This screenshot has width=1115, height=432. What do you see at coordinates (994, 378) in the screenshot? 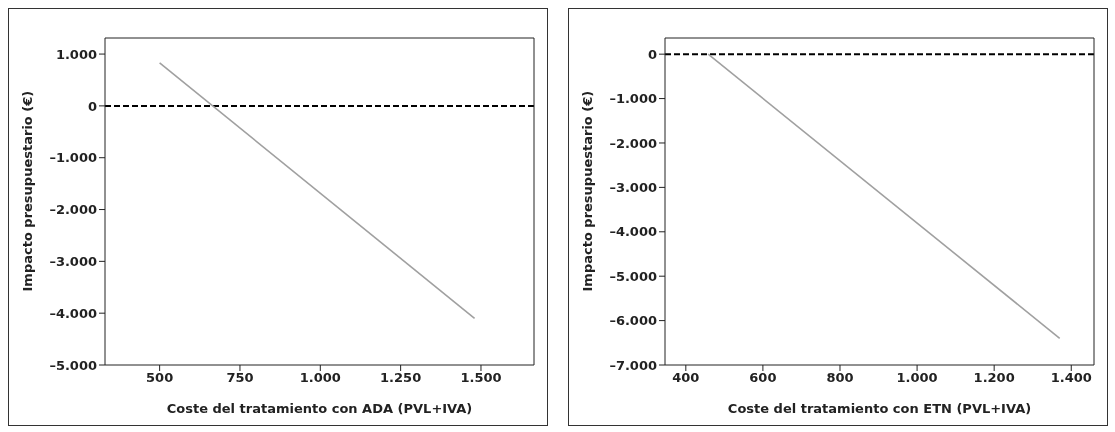
I see `x-tick-label: 1.200` at bounding box center [994, 378].